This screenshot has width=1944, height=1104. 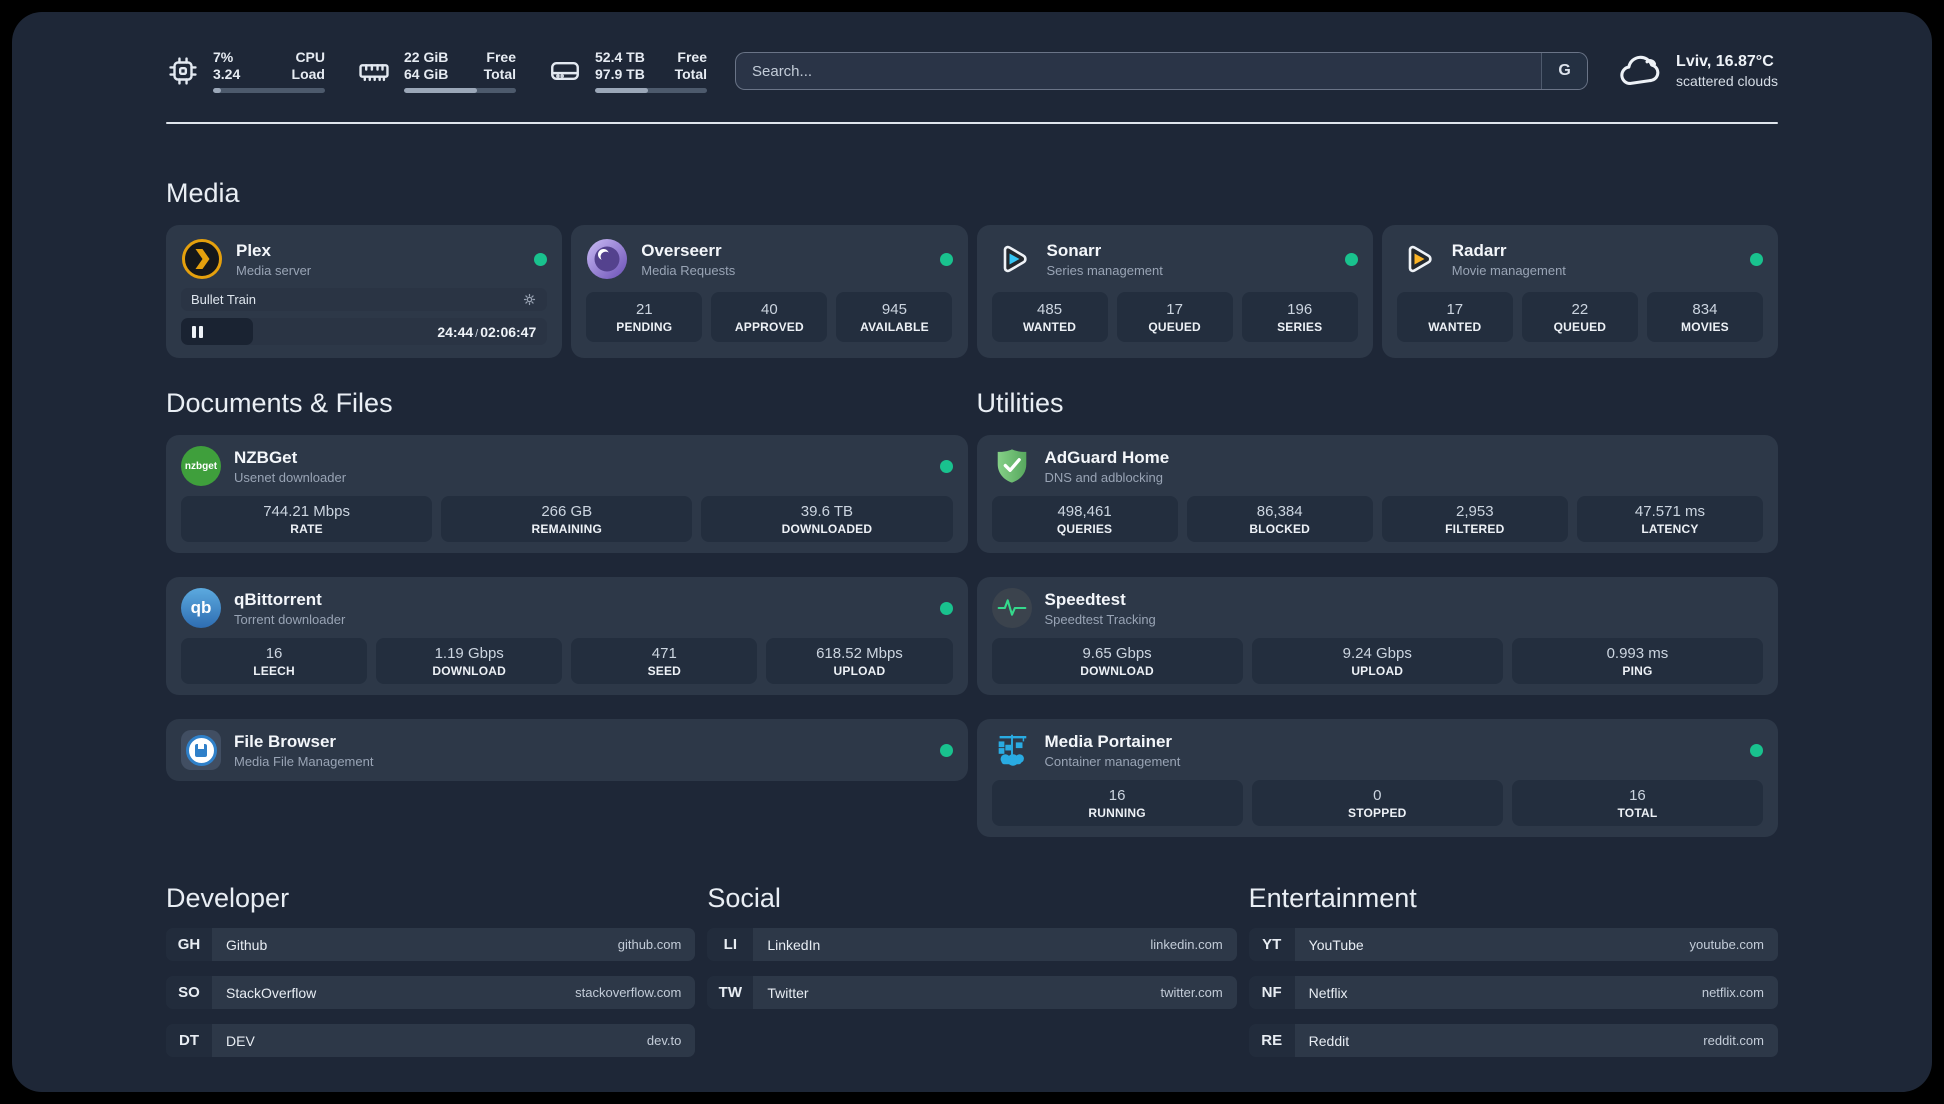 I want to click on app-description: Media Requests, so click(x=688, y=270).